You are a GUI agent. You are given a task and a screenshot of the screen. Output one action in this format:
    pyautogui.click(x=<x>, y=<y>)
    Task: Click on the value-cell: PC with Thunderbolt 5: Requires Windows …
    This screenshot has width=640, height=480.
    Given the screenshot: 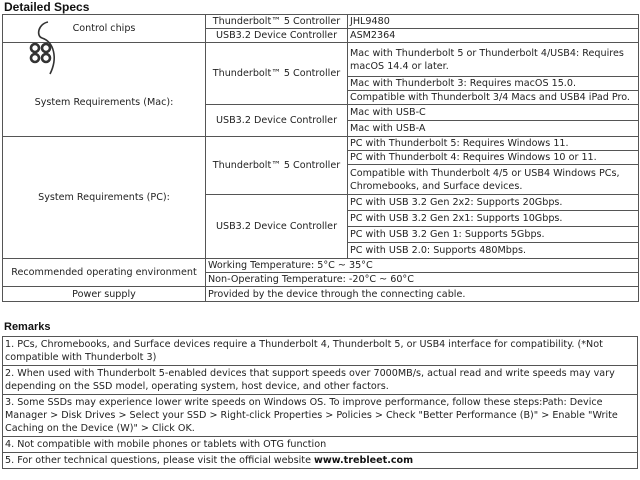 What is the action you would take?
    pyautogui.click(x=493, y=143)
    